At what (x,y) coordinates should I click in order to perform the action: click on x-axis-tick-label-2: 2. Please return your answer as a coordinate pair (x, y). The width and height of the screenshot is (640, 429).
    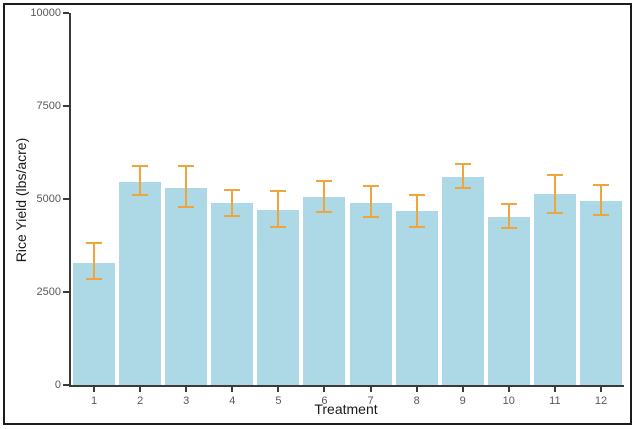
    Looking at the image, I should click on (140, 401).